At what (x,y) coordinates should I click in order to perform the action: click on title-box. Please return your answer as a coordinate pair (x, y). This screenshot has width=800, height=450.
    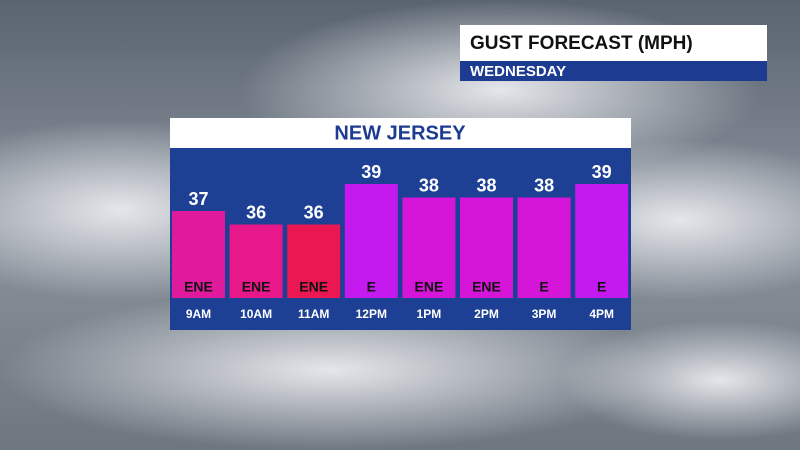
    Looking at the image, I should click on (613, 43).